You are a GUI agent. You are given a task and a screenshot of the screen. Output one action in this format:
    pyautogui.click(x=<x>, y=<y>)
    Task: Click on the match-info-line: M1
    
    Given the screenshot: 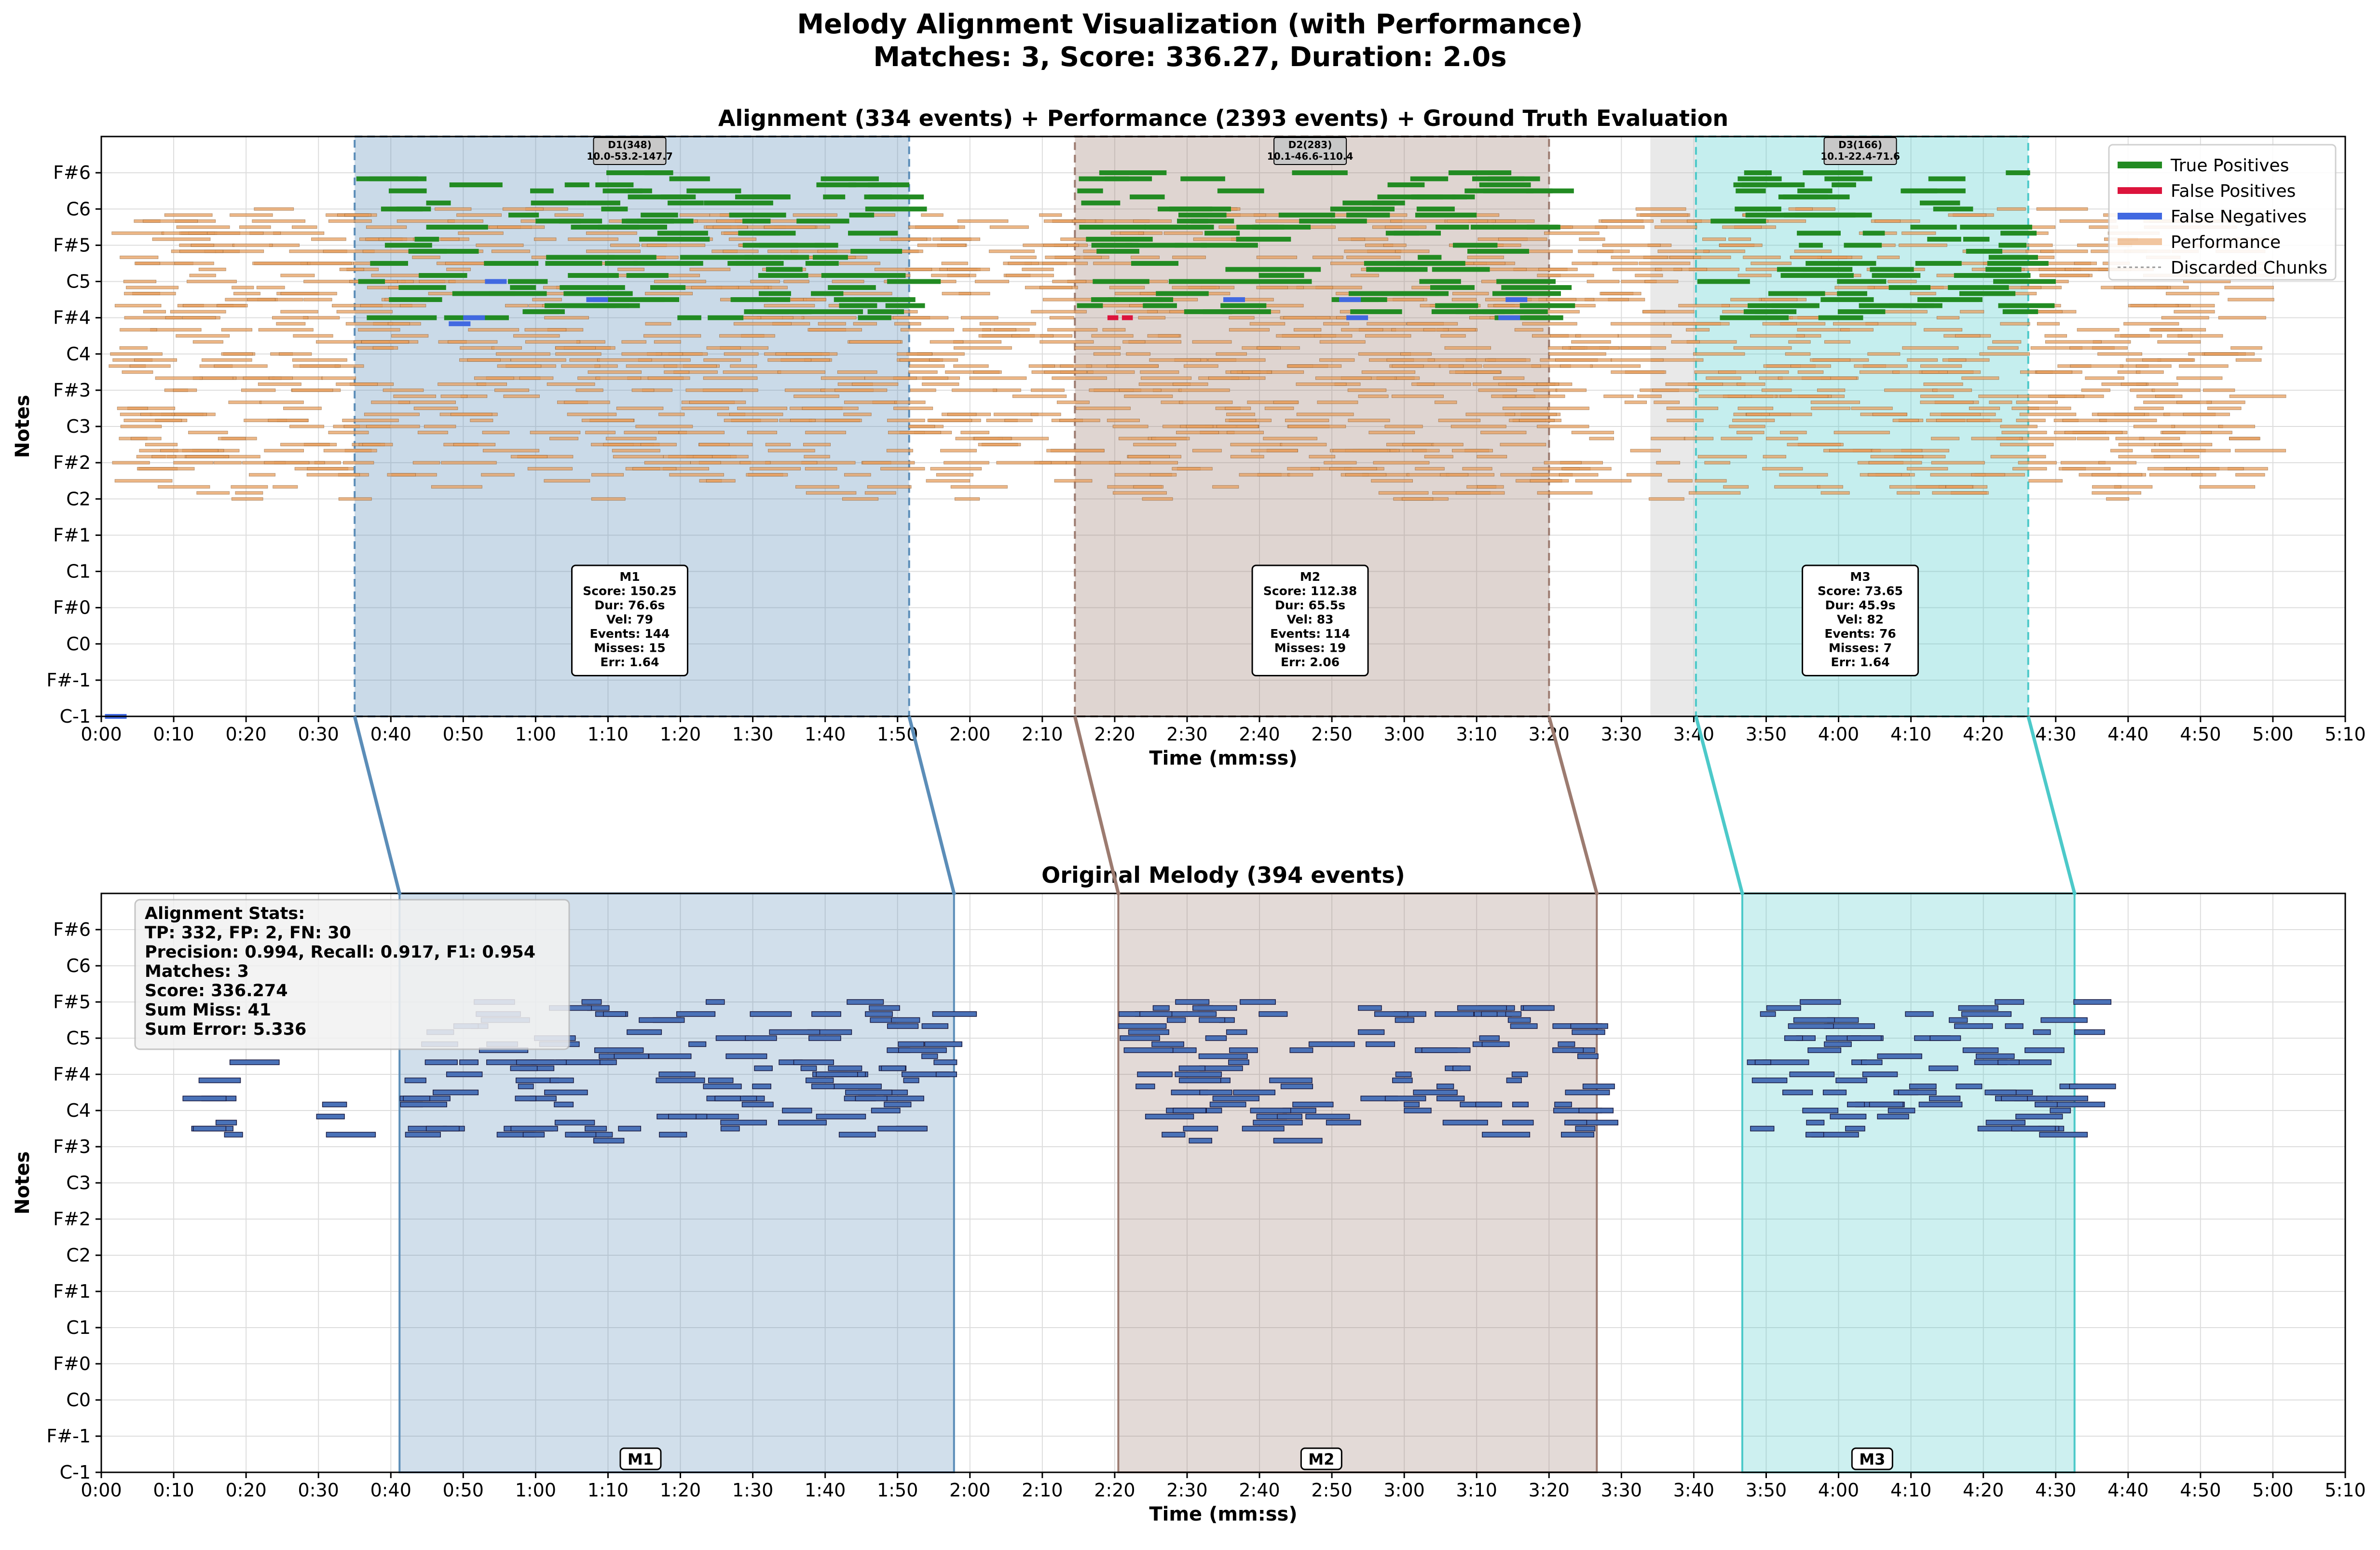 What is the action you would take?
    pyautogui.click(x=629, y=577)
    